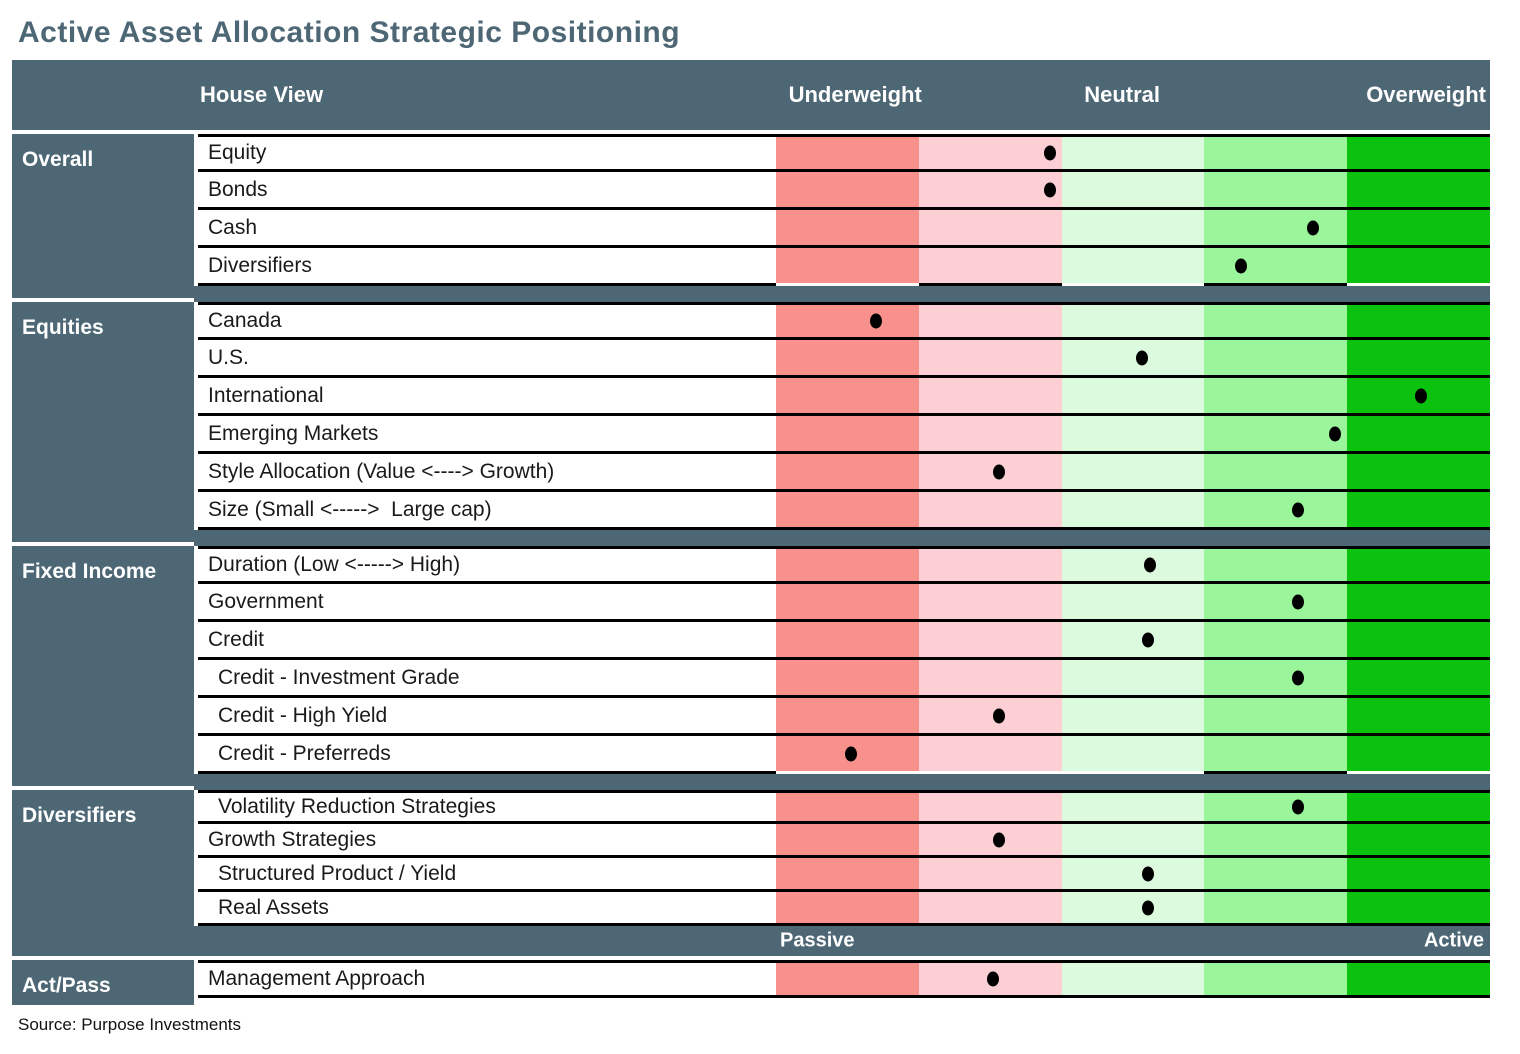  What do you see at coordinates (487, 641) in the screenshot?
I see `row-label: Credit` at bounding box center [487, 641].